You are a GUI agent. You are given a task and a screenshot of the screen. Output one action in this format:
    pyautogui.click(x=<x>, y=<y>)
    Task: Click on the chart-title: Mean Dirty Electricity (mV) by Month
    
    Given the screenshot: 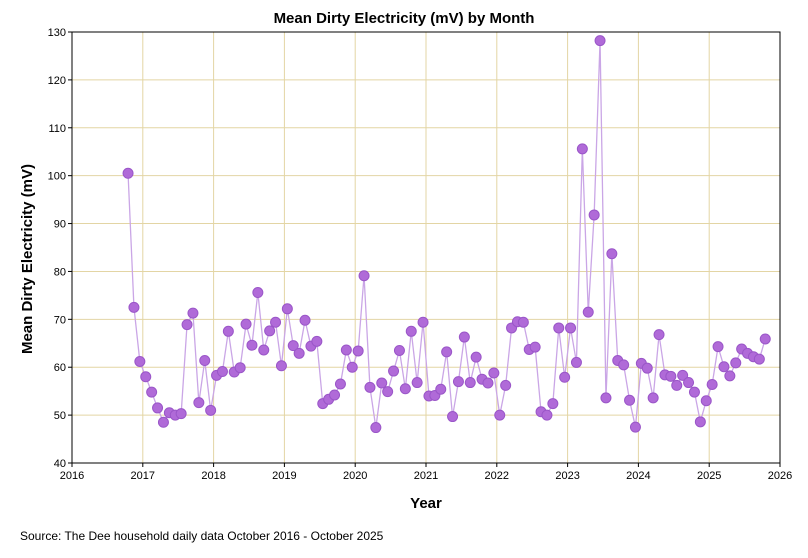 What is the action you would take?
    pyautogui.click(x=404, y=18)
    